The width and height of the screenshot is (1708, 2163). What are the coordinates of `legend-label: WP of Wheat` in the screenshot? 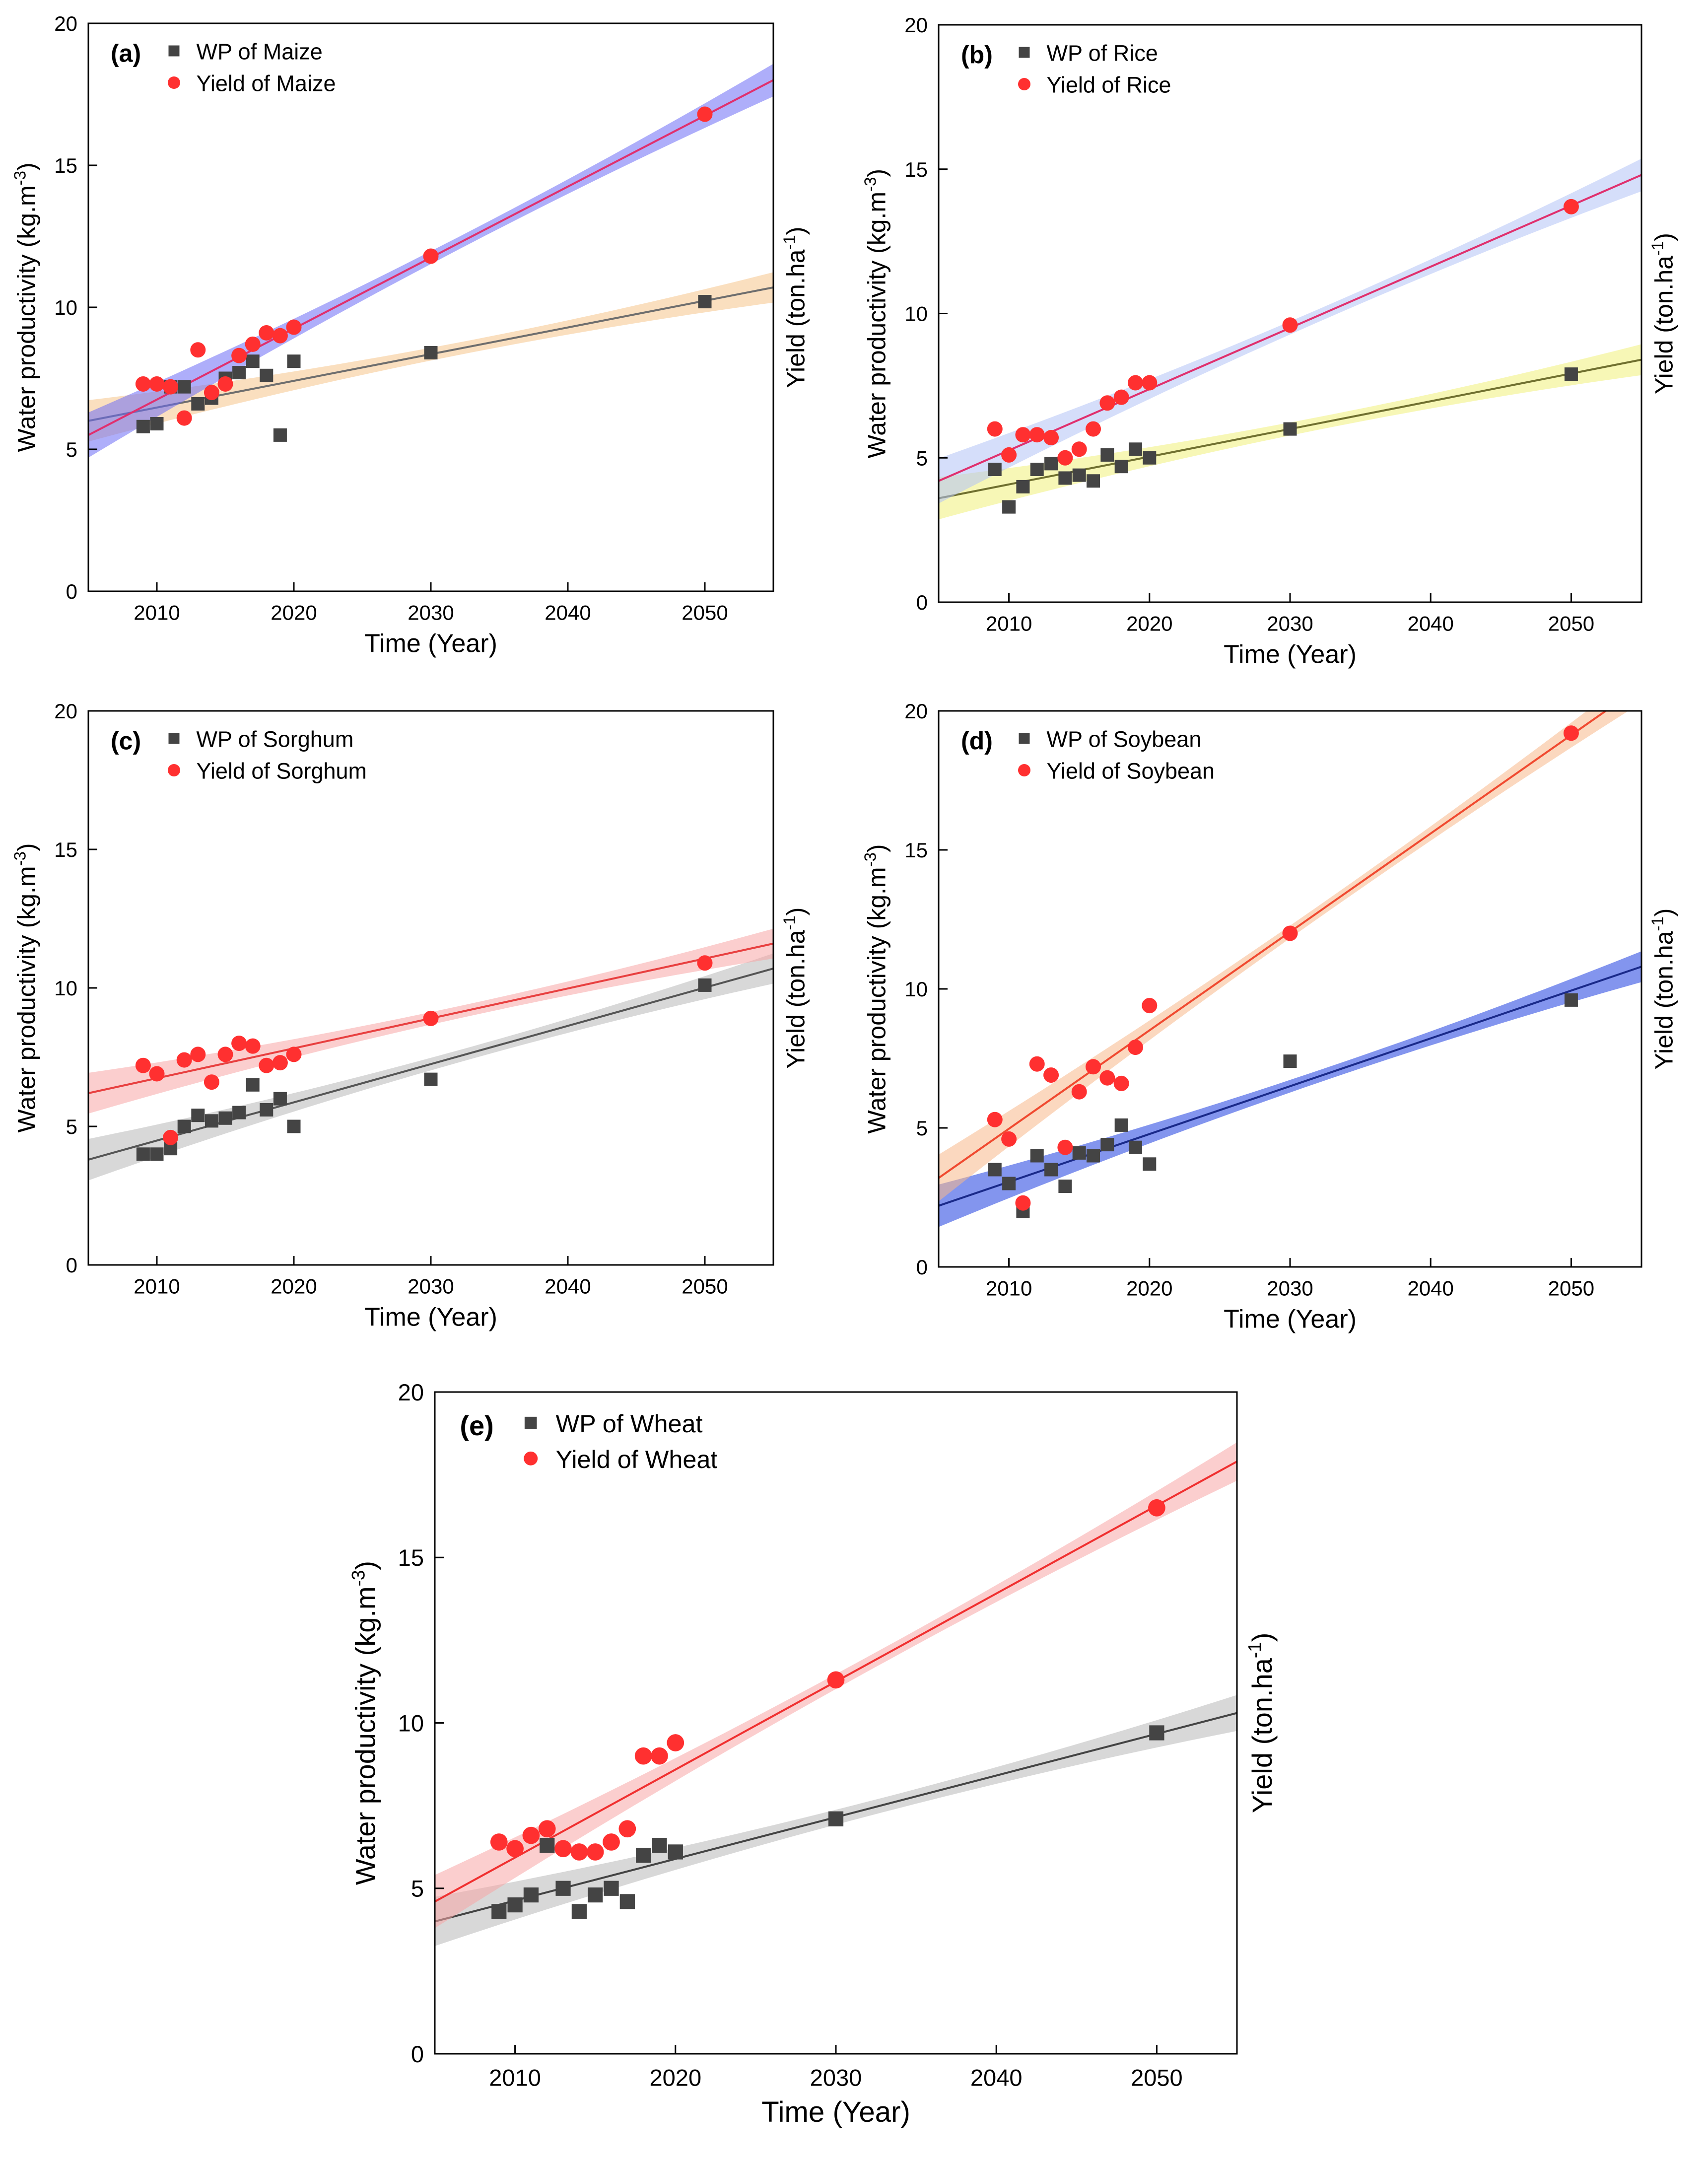 It's located at (629, 1423).